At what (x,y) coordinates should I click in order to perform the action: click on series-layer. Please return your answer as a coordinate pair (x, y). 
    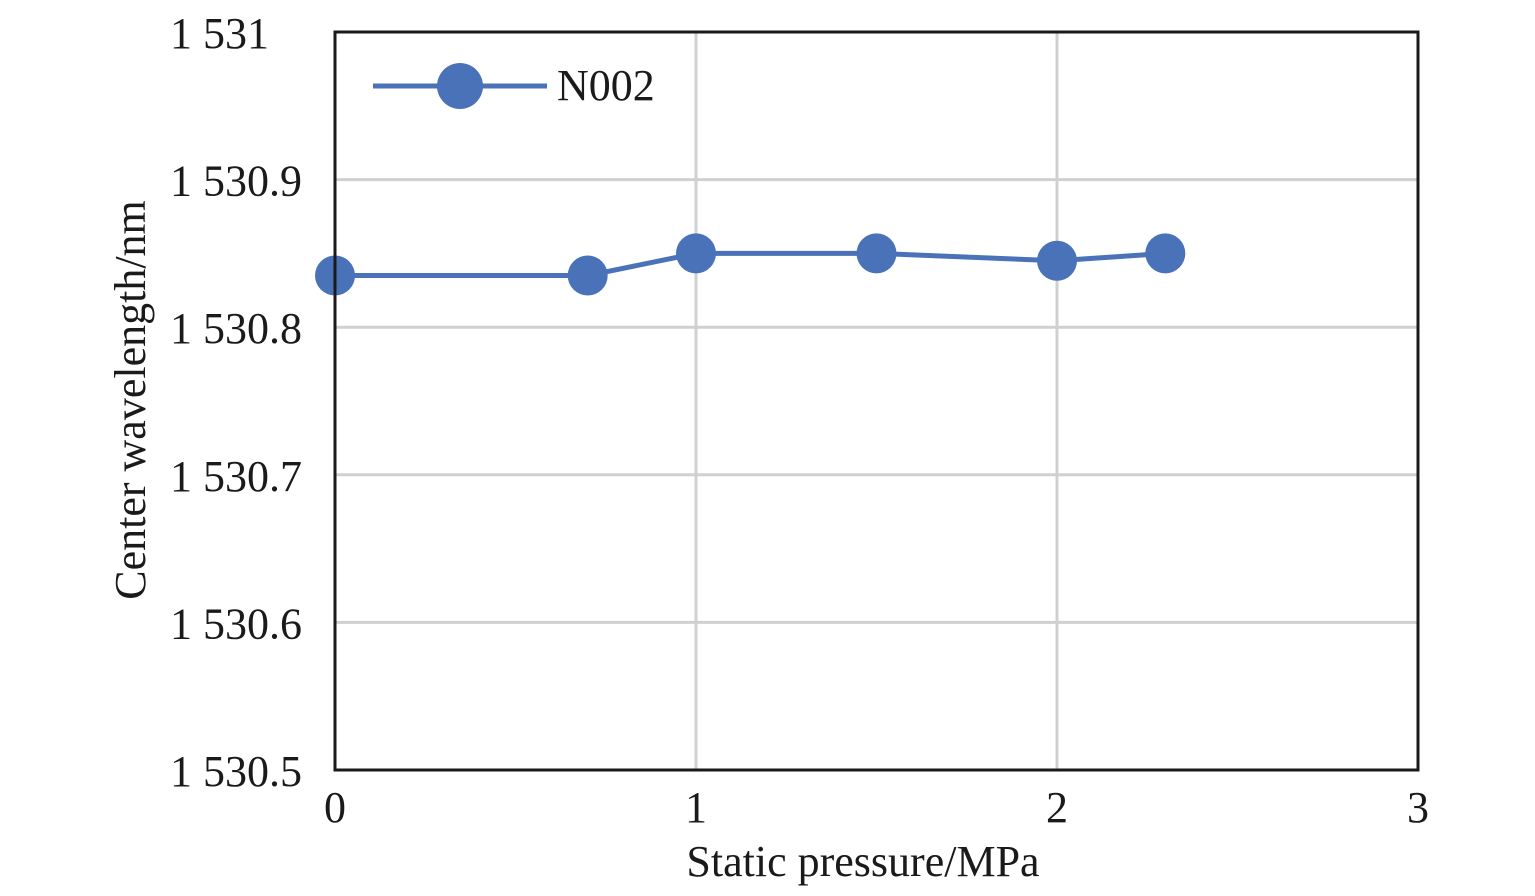
    Looking at the image, I should click on (750, 264).